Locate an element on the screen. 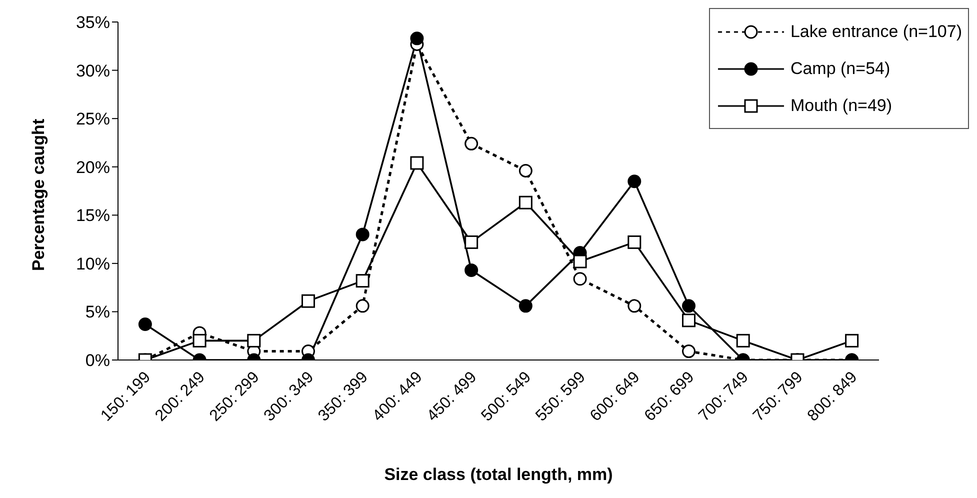 The width and height of the screenshot is (977, 498). x-tick-label: 250: 299 is located at coordinates (234, 396).